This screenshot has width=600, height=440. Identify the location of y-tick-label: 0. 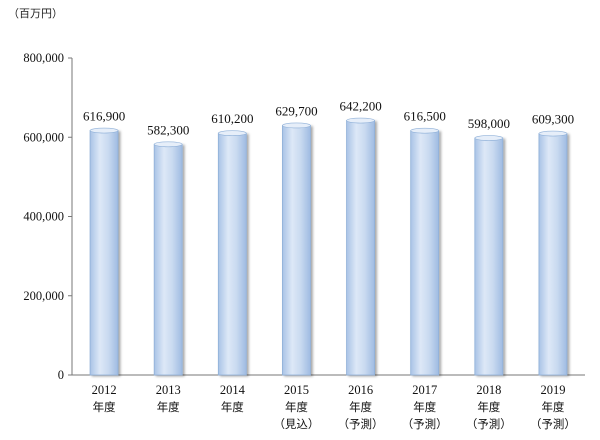
(61, 375).